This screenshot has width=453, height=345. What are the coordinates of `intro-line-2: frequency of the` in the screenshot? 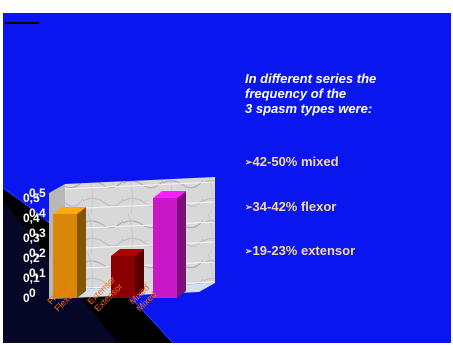 It's located at (296, 93).